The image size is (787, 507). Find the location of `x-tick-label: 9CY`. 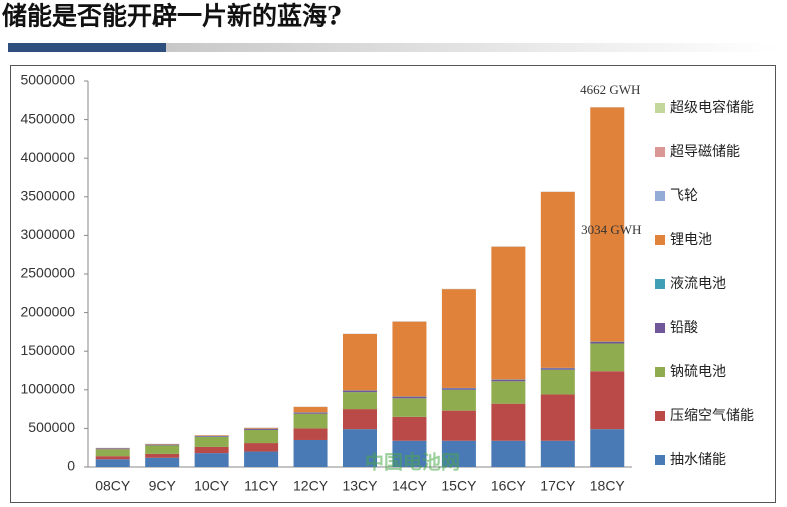

x-tick-label: 9CY is located at coordinates (163, 486).